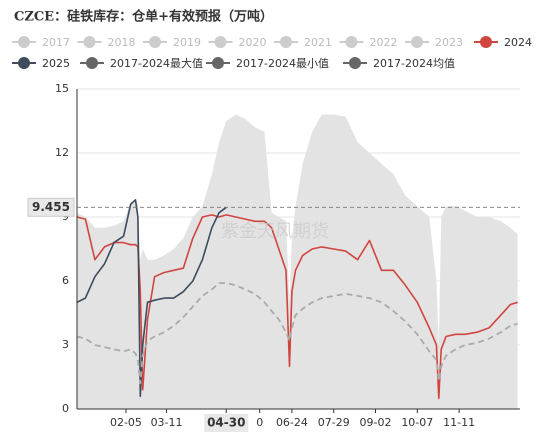 This screenshot has width=550, height=440. I want to click on pointer-x-box, so click(226, 423).